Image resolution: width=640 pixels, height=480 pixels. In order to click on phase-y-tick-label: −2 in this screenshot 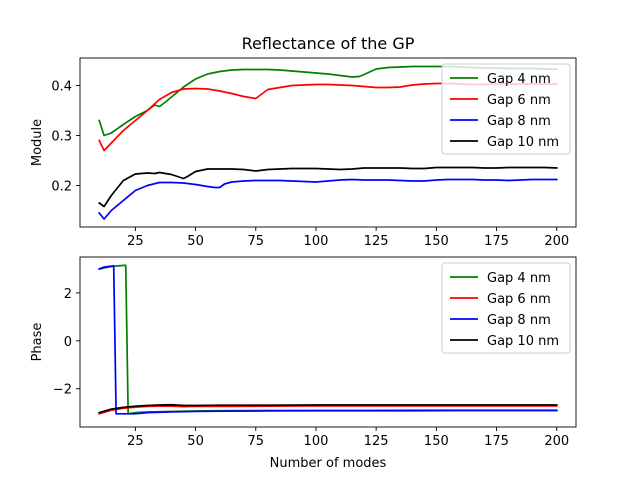, I will do `click(62, 390)`.